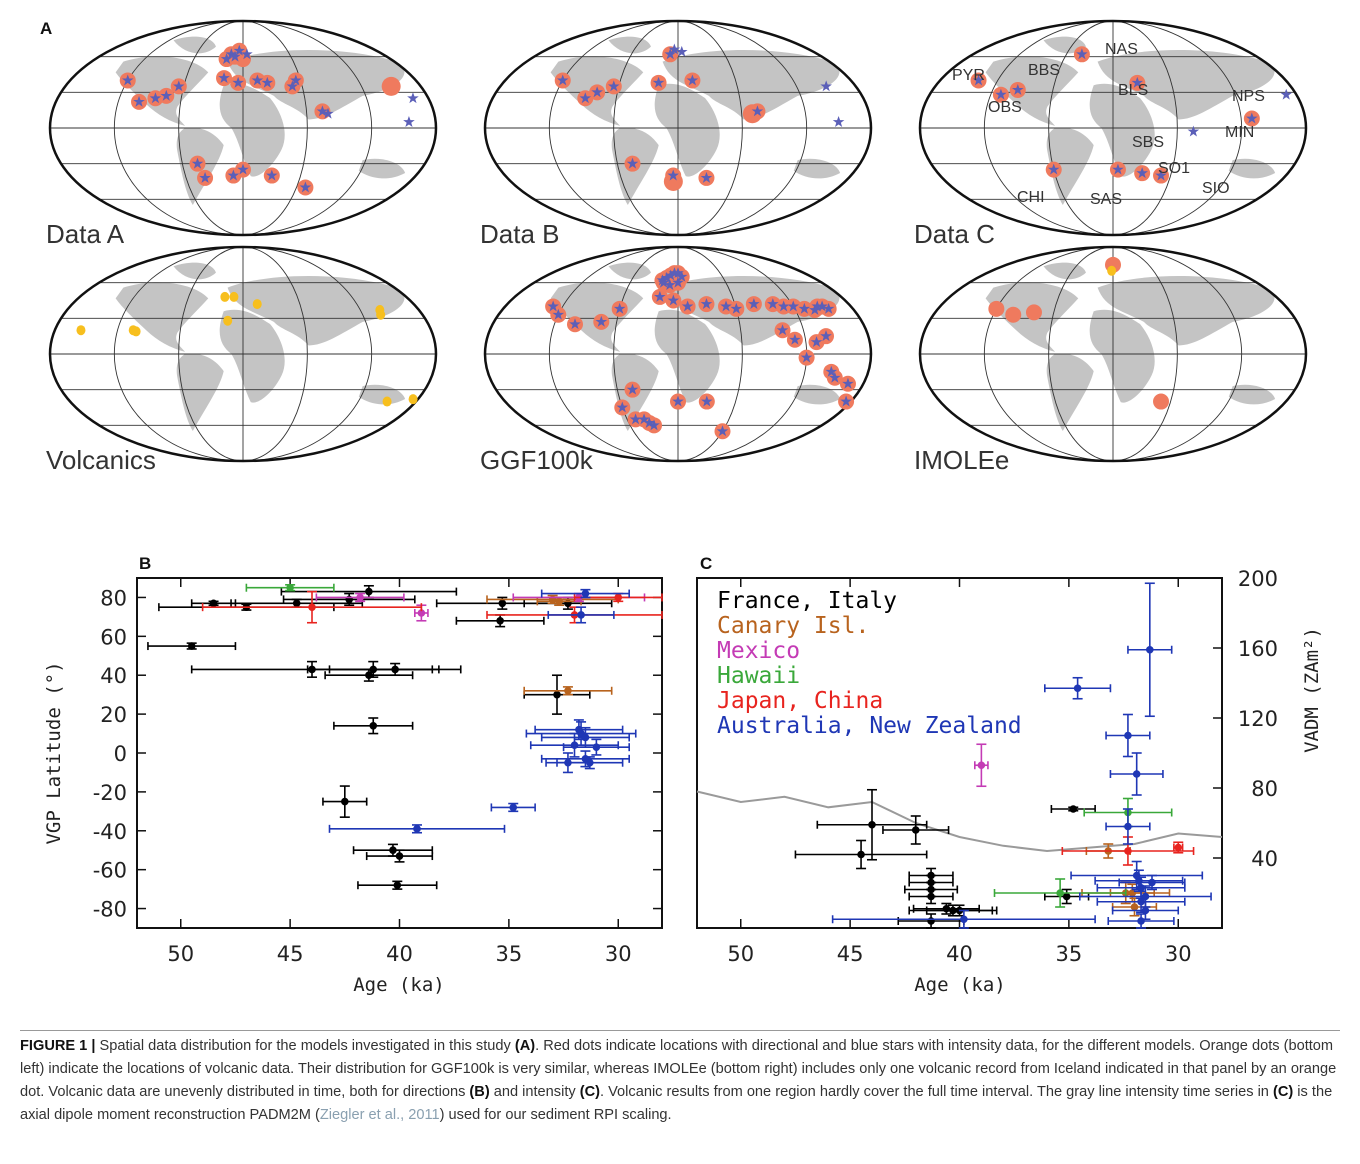  Describe the element at coordinates (54, 752) in the screenshot. I see `chart-b-ylabel: VGP Latitude (°)` at that location.